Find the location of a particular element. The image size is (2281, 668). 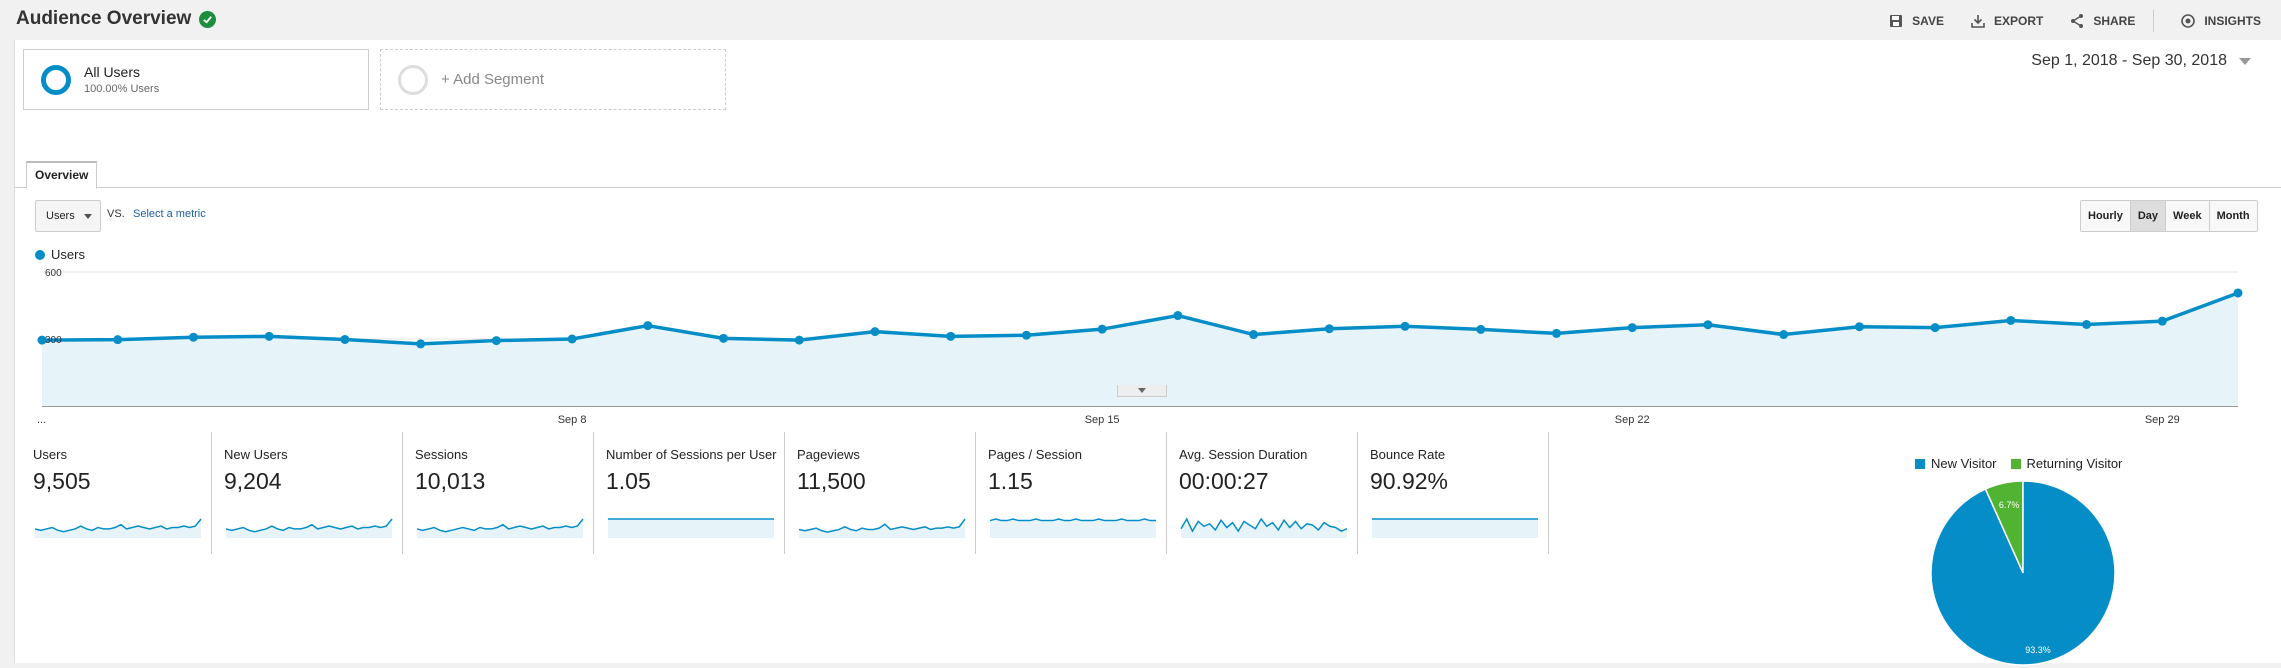

metric-label: Pages / Session is located at coordinates (1035, 454).